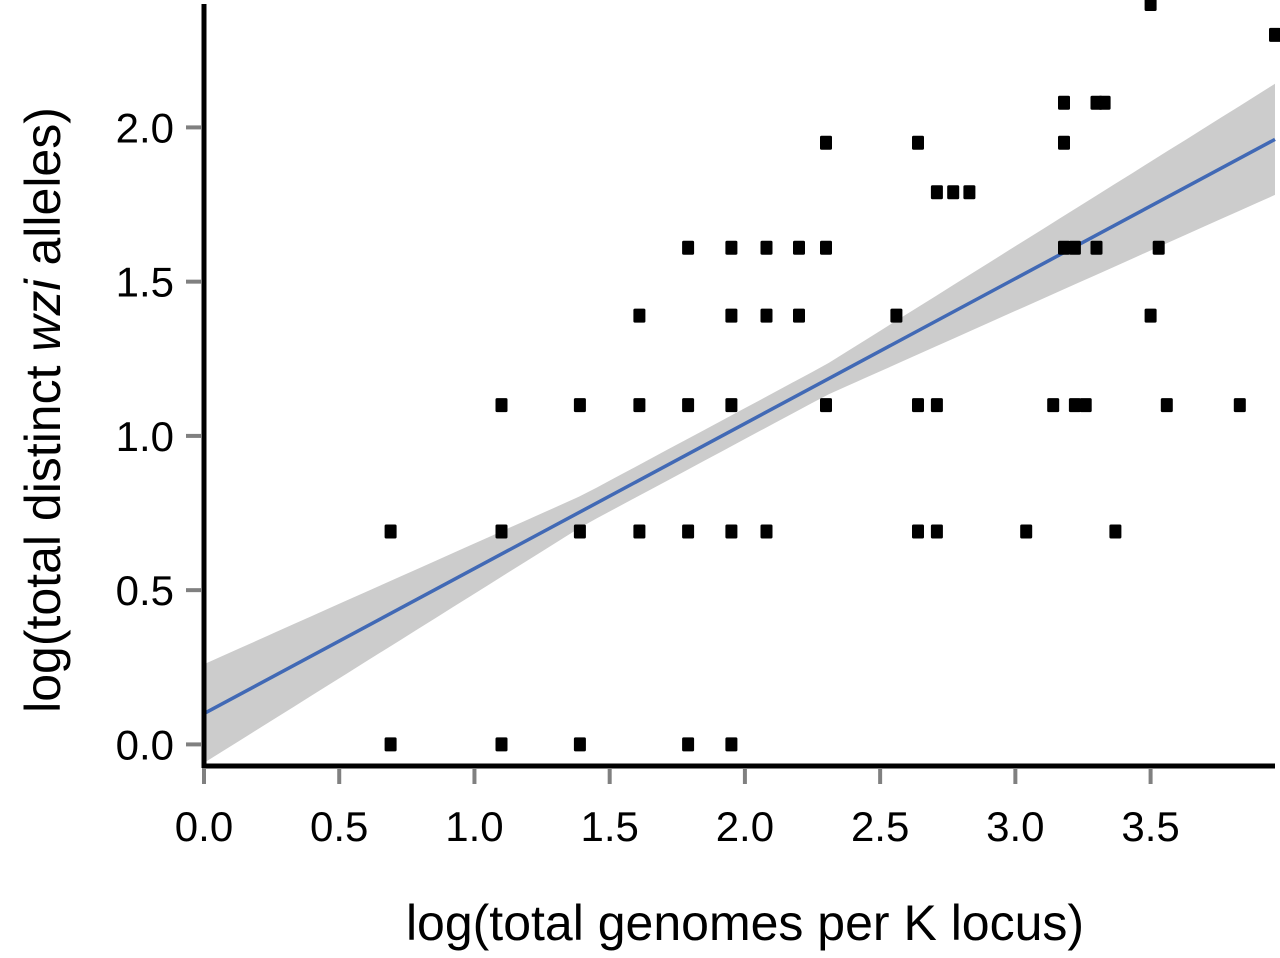  What do you see at coordinates (43, 193) in the screenshot?
I see `y-axis-title-suffix: alleles)` at bounding box center [43, 193].